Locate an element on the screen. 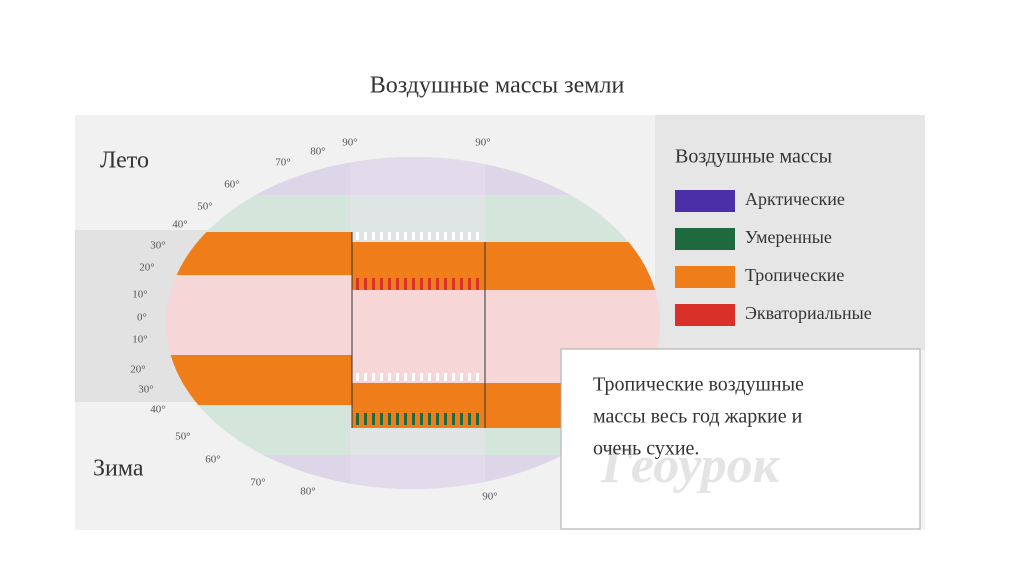  note-box is located at coordinates (740, 439).